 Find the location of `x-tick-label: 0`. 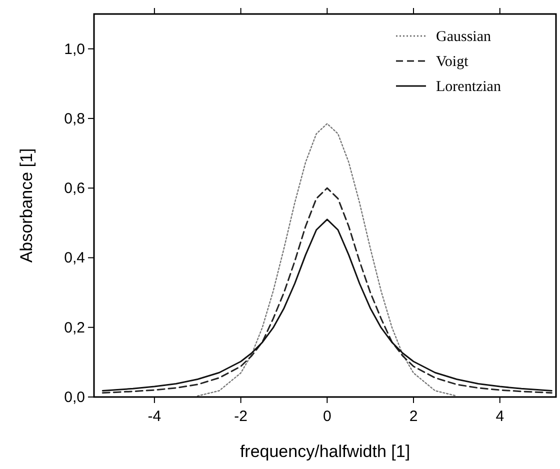

x-tick-label: 0 is located at coordinates (327, 416).